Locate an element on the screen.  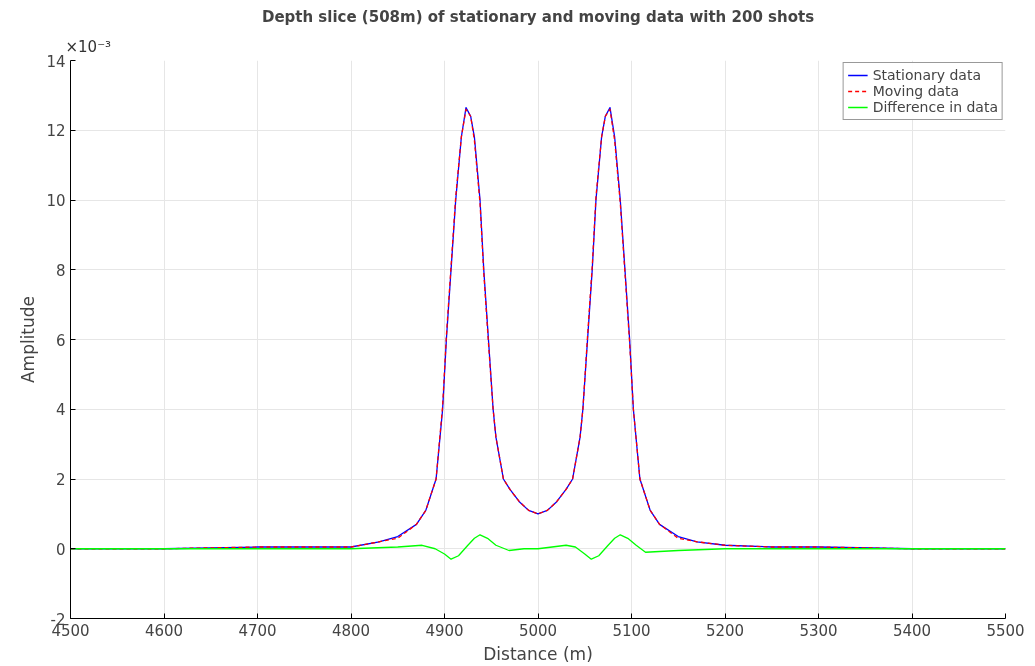
y-tick-label: 0 is located at coordinates (60, 549).